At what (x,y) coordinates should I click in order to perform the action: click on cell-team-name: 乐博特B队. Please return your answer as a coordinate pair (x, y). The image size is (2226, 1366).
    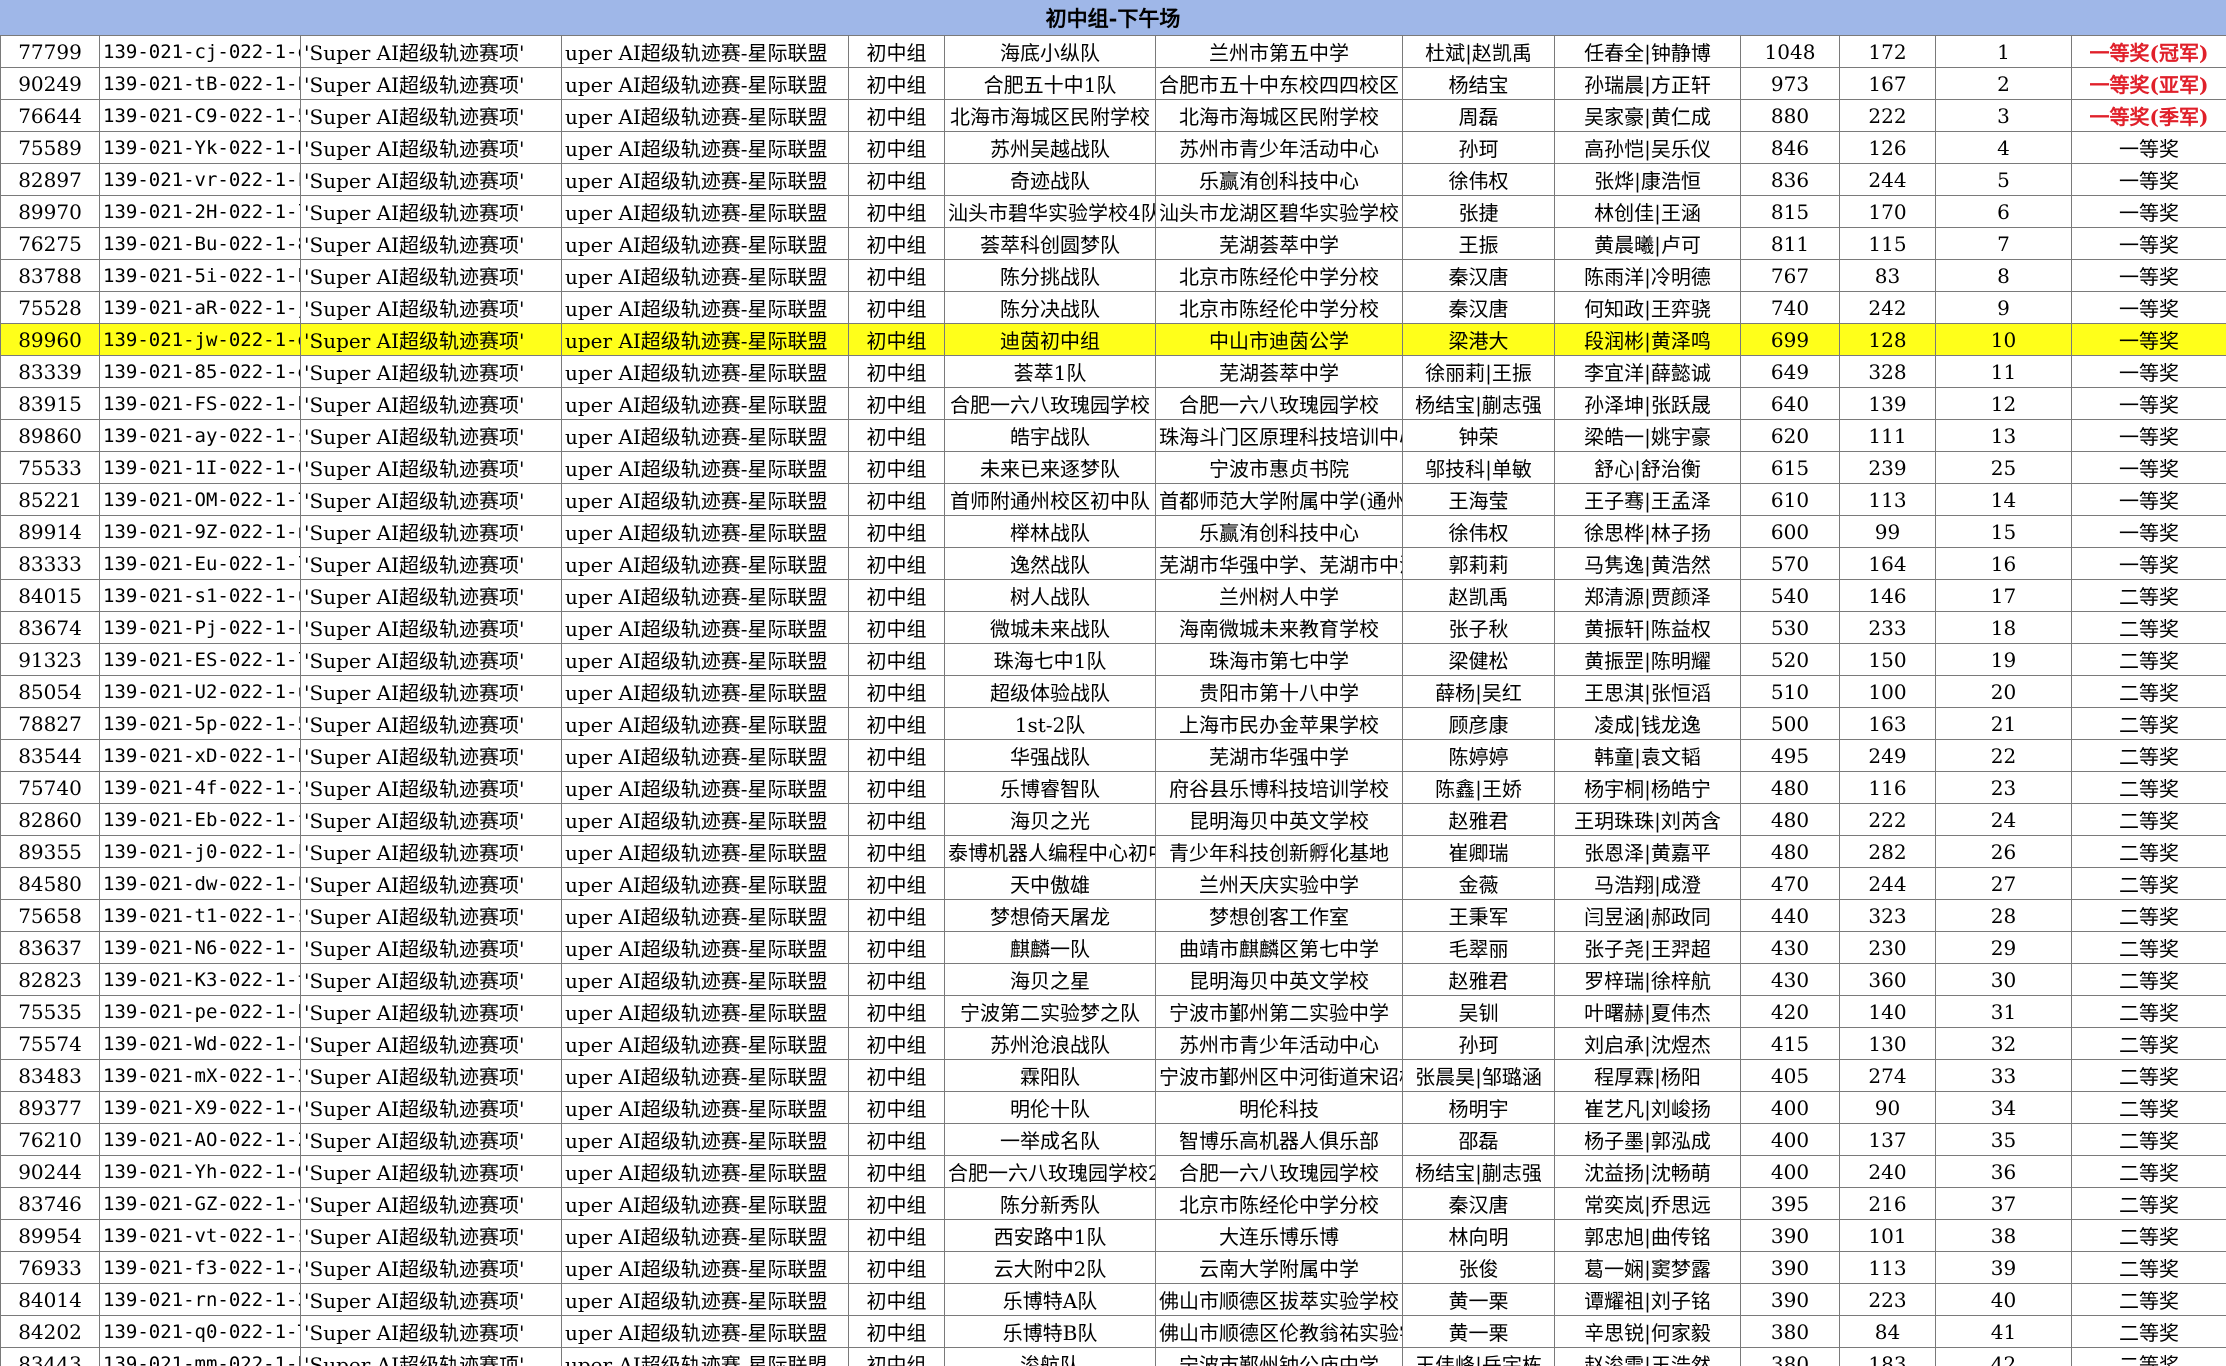
    Looking at the image, I should click on (1050, 1331).